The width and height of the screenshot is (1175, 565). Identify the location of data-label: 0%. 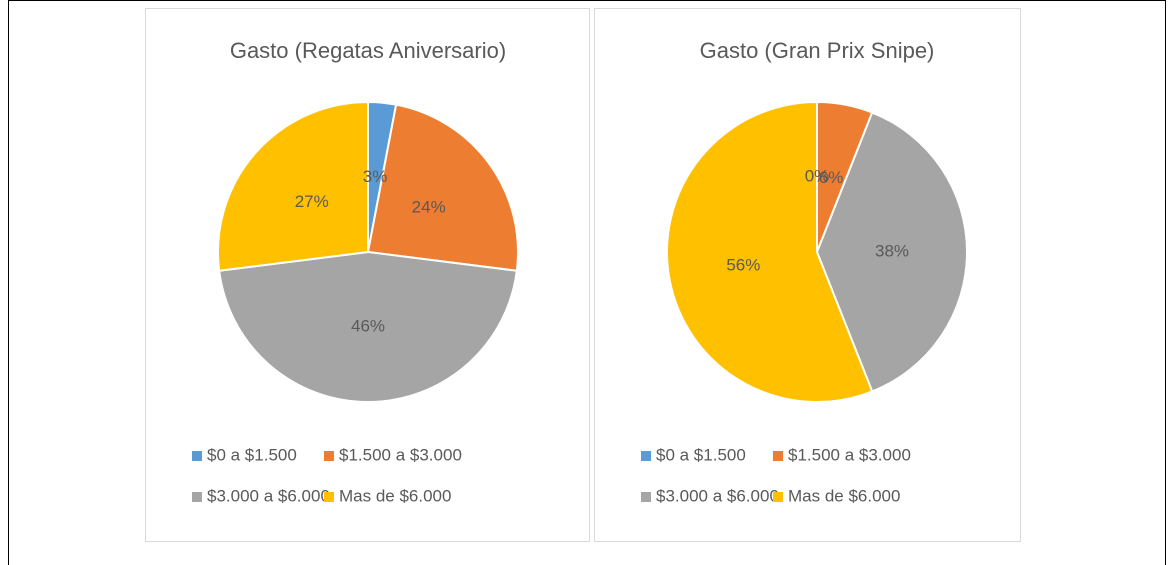
(817, 175).